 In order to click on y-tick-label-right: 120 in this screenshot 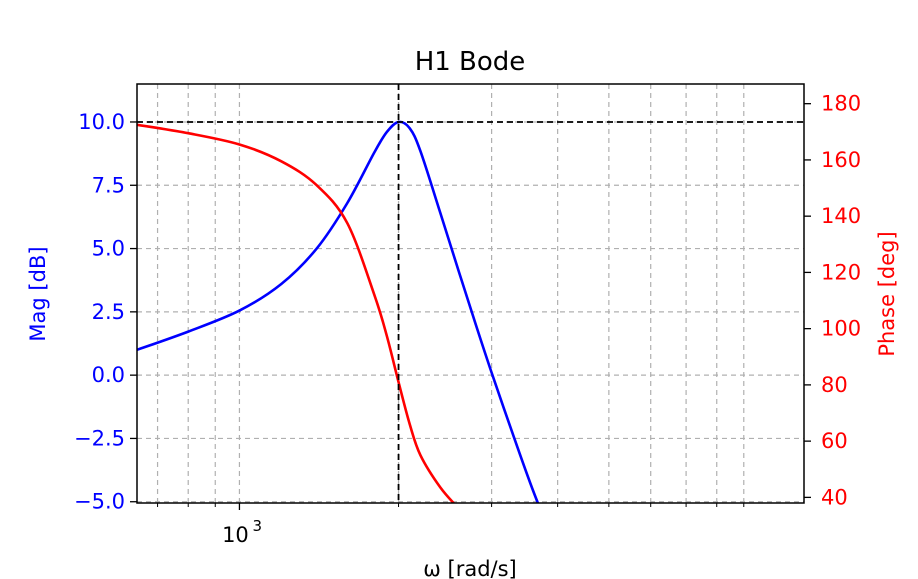, I will do `click(841, 272)`.